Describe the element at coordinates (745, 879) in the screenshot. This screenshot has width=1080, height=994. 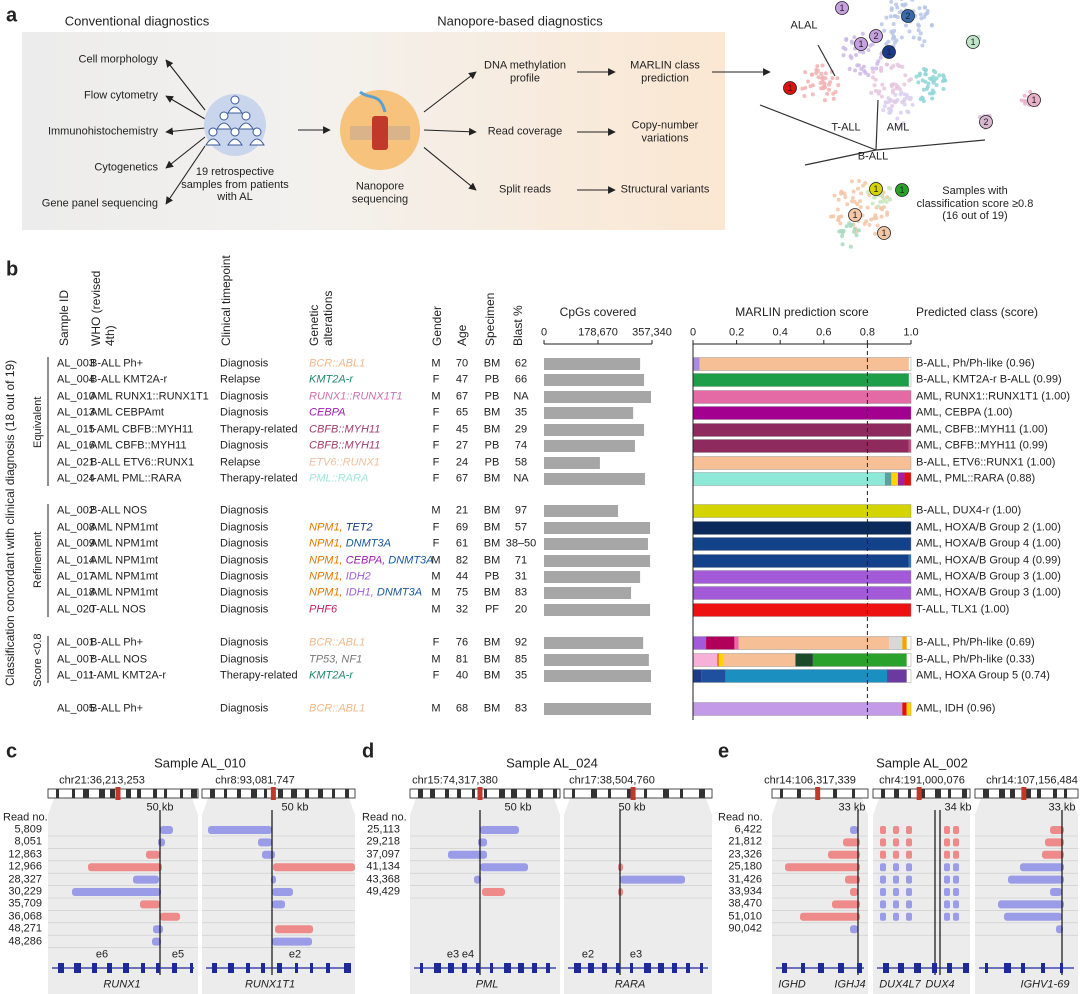
I see `read-number: 31,426` at that location.